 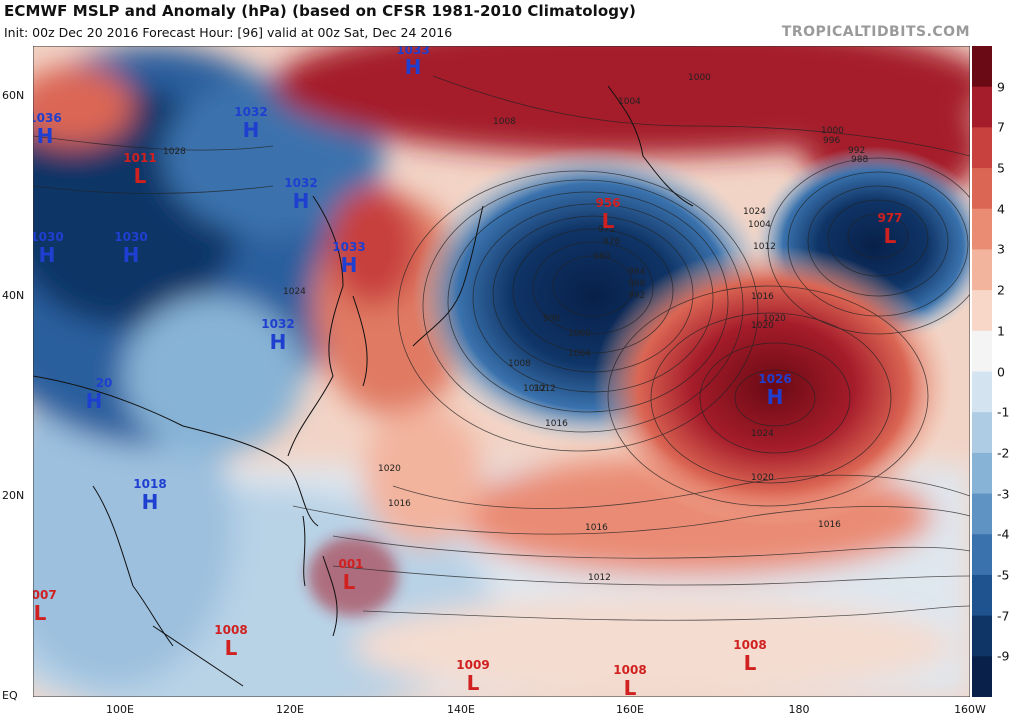 I want to click on center-value: 1018, so click(x=149, y=484).